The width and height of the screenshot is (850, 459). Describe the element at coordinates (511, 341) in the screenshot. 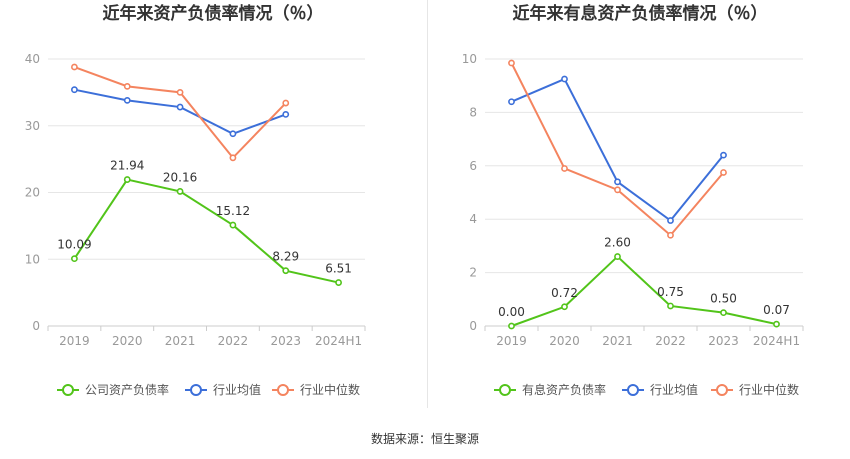

I see `chart2-x-tick-label: 2019` at that location.